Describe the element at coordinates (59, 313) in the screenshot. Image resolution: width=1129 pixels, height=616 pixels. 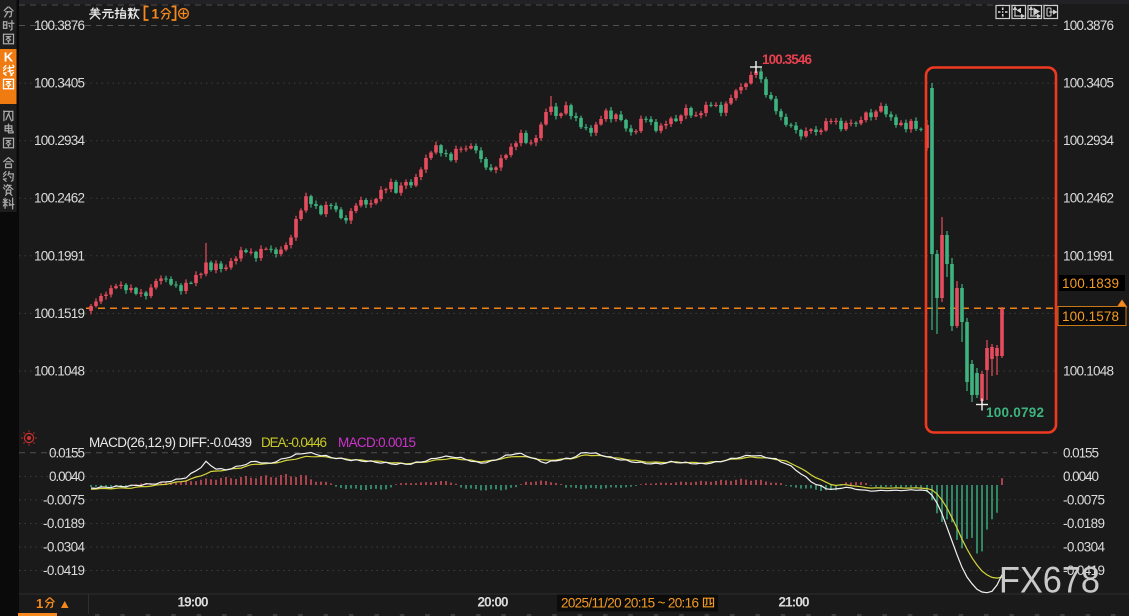
I see `svg-text: 100.1519` at that location.